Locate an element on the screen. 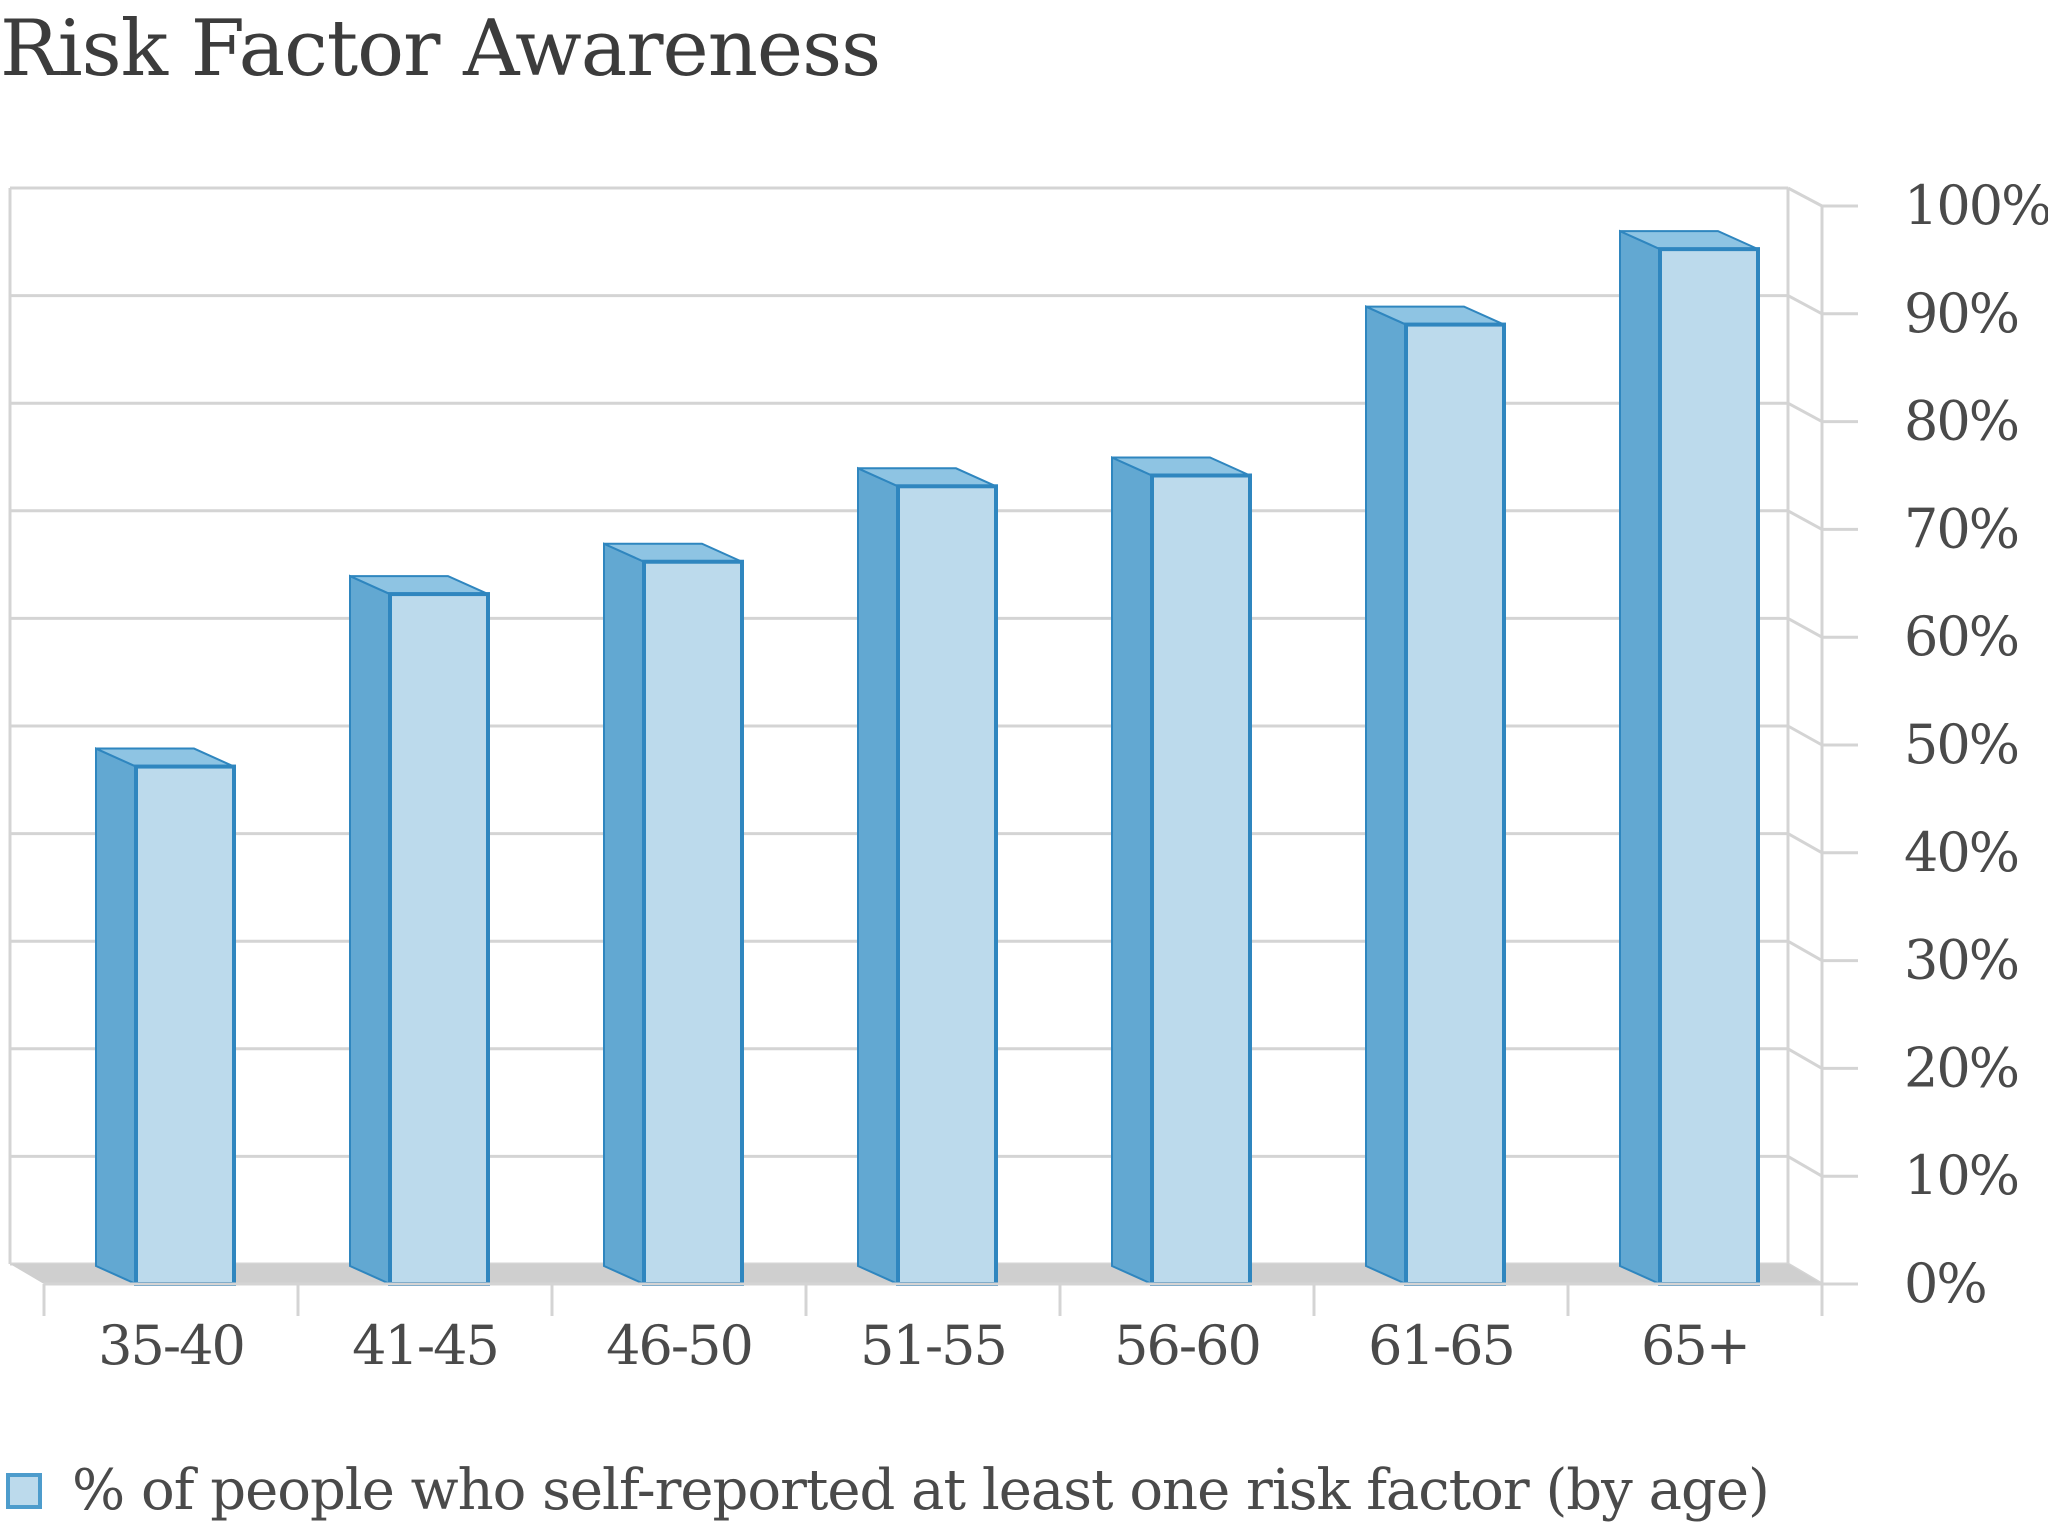  x-tick-label: 51-55 is located at coordinates (933, 1345).